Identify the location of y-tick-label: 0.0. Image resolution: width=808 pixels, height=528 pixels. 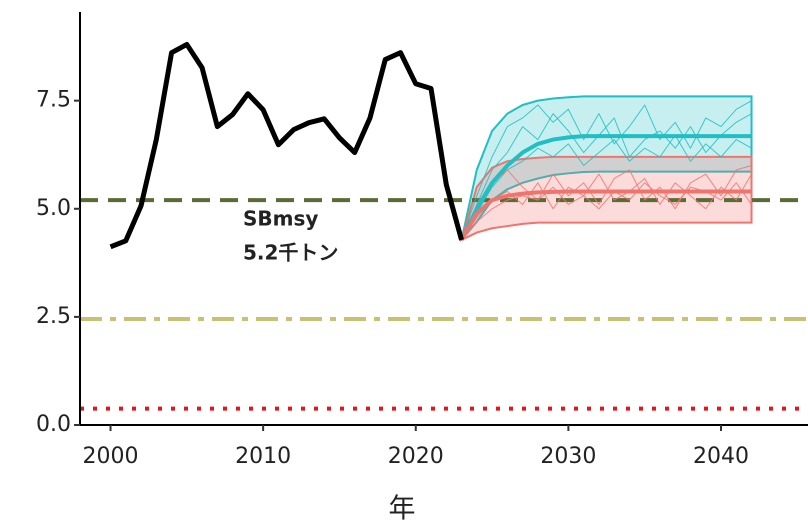
(53, 424).